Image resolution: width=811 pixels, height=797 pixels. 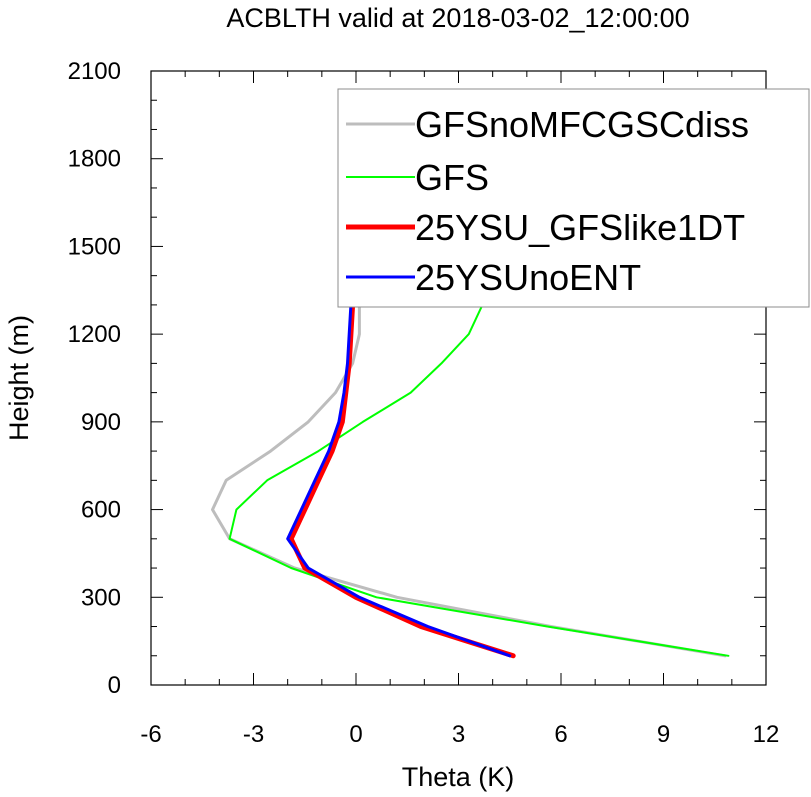 I want to click on x-tick-labels: -6 -3 0 3 6 9 12, so click(x=459, y=734).